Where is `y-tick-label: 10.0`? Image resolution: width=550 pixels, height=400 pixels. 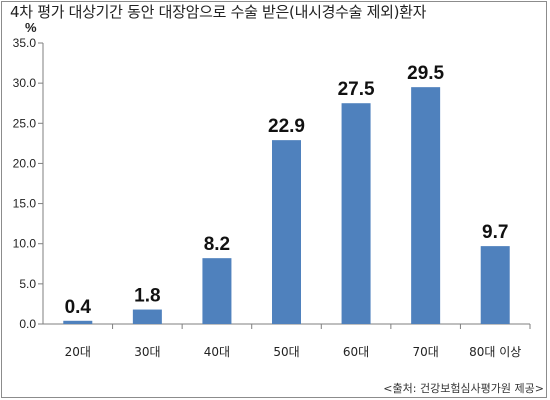
y-tick-label: 10.0 is located at coordinates (25, 244).